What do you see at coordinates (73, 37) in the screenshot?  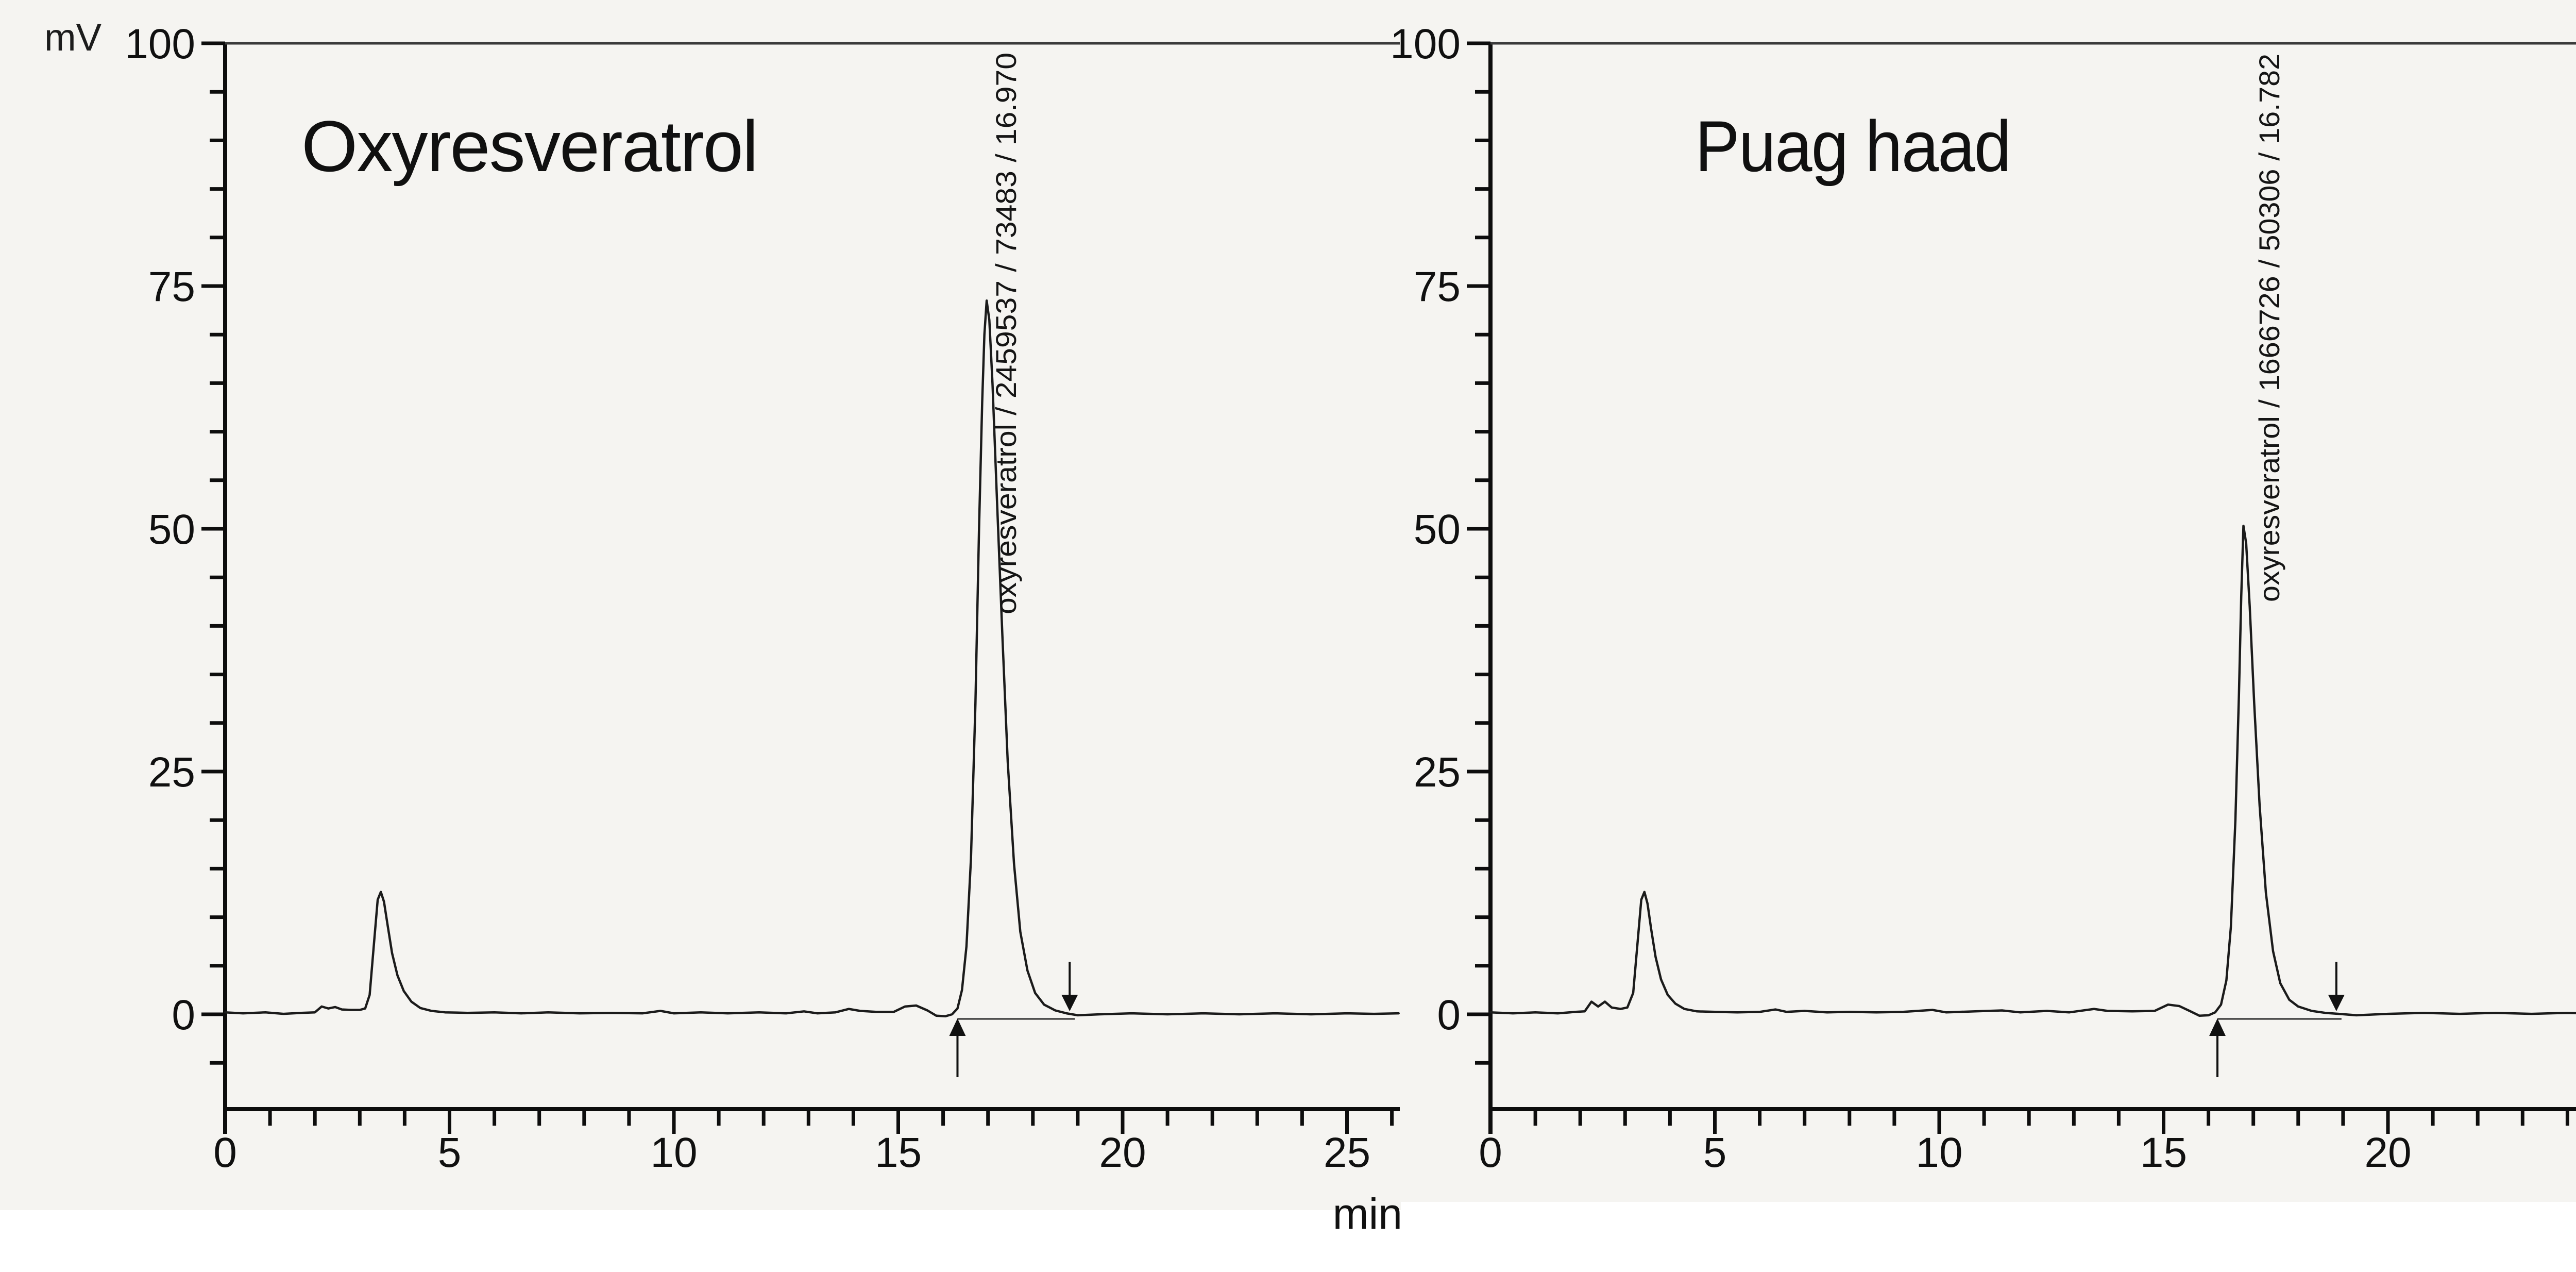 I see `y-axis-unit-label: mV` at bounding box center [73, 37].